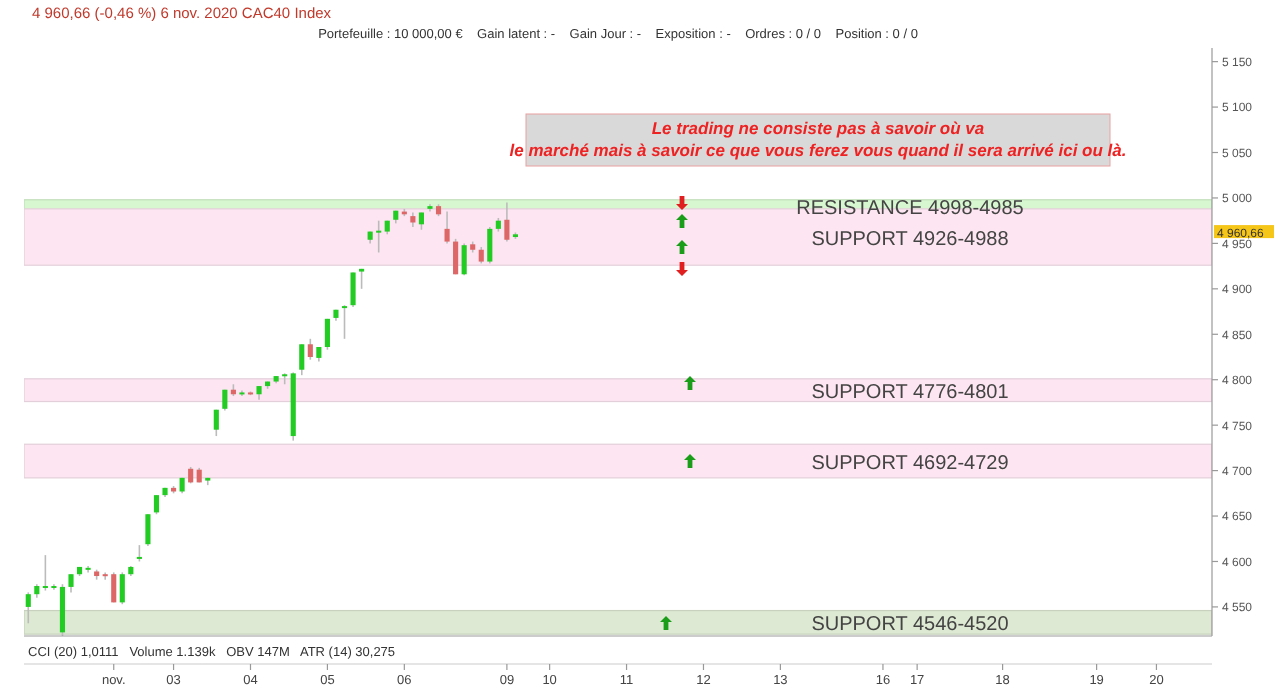 This screenshot has height=696, width=1280. Describe the element at coordinates (818, 150) in the screenshot. I see `annotation: le marché mais à savoir ce que vous ferez vous quand il sera arrivé ici ou là.` at that location.